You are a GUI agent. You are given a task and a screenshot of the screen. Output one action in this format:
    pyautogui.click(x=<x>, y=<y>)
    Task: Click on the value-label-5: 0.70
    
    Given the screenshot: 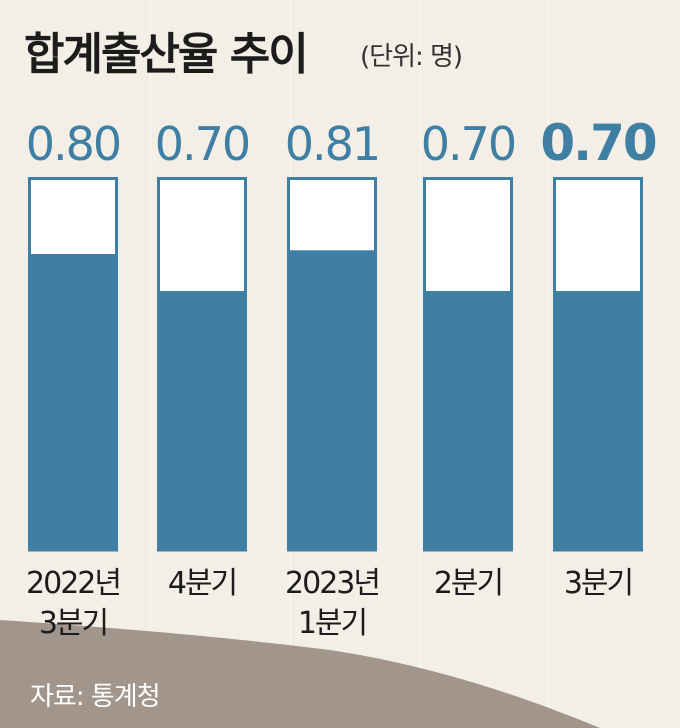 What is the action you would take?
    pyautogui.click(x=598, y=143)
    